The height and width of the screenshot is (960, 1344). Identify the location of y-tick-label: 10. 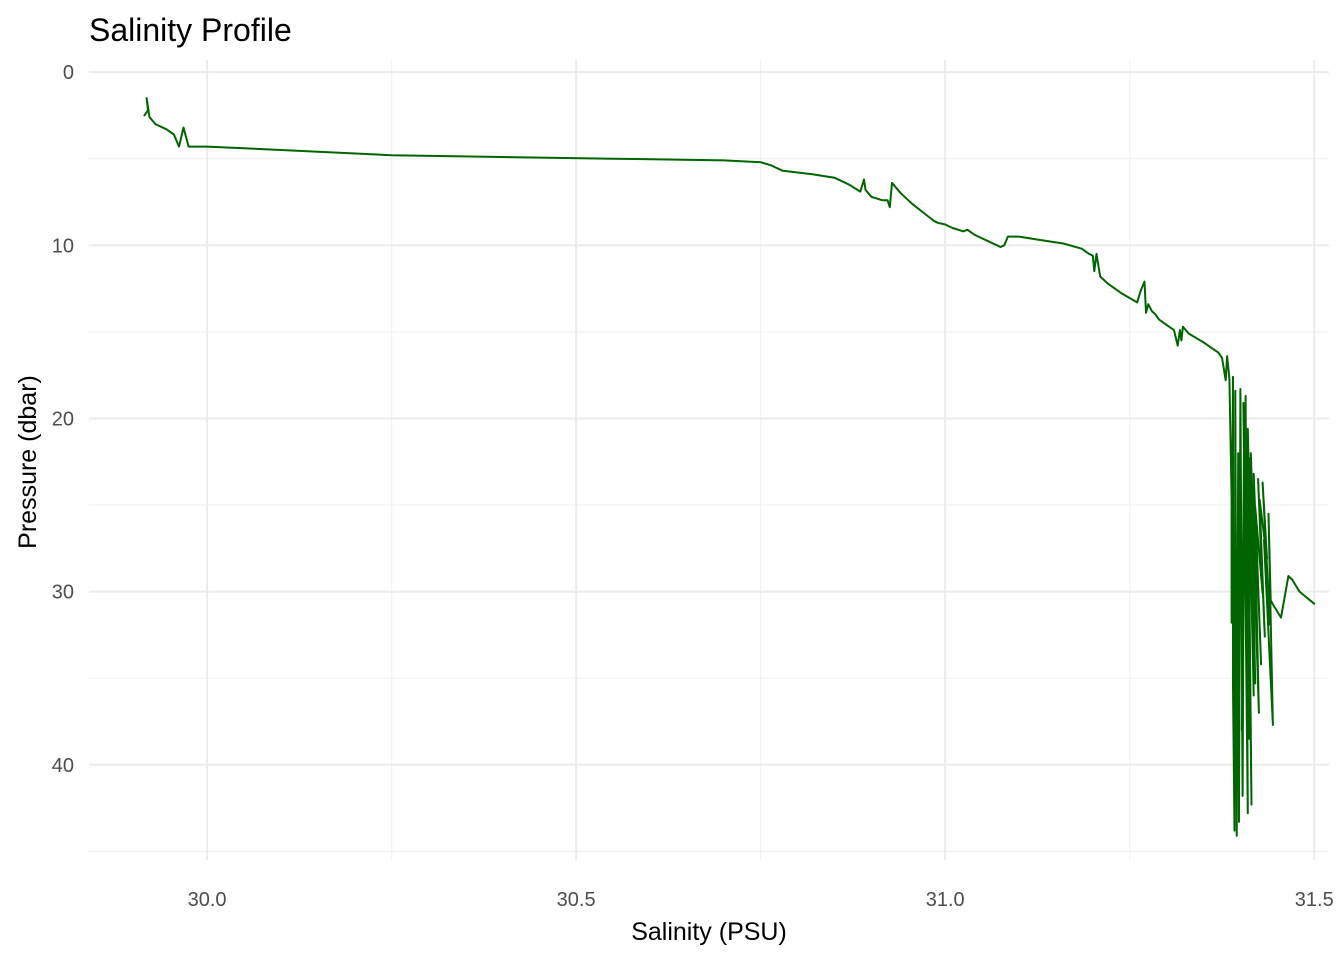
(63, 246).